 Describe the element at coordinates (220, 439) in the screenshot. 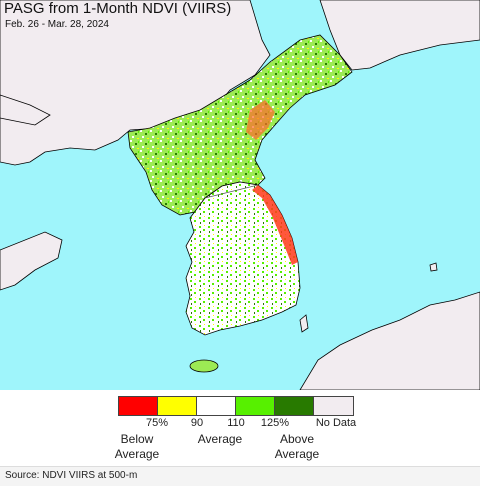

I see `legend-average: Average` at that location.